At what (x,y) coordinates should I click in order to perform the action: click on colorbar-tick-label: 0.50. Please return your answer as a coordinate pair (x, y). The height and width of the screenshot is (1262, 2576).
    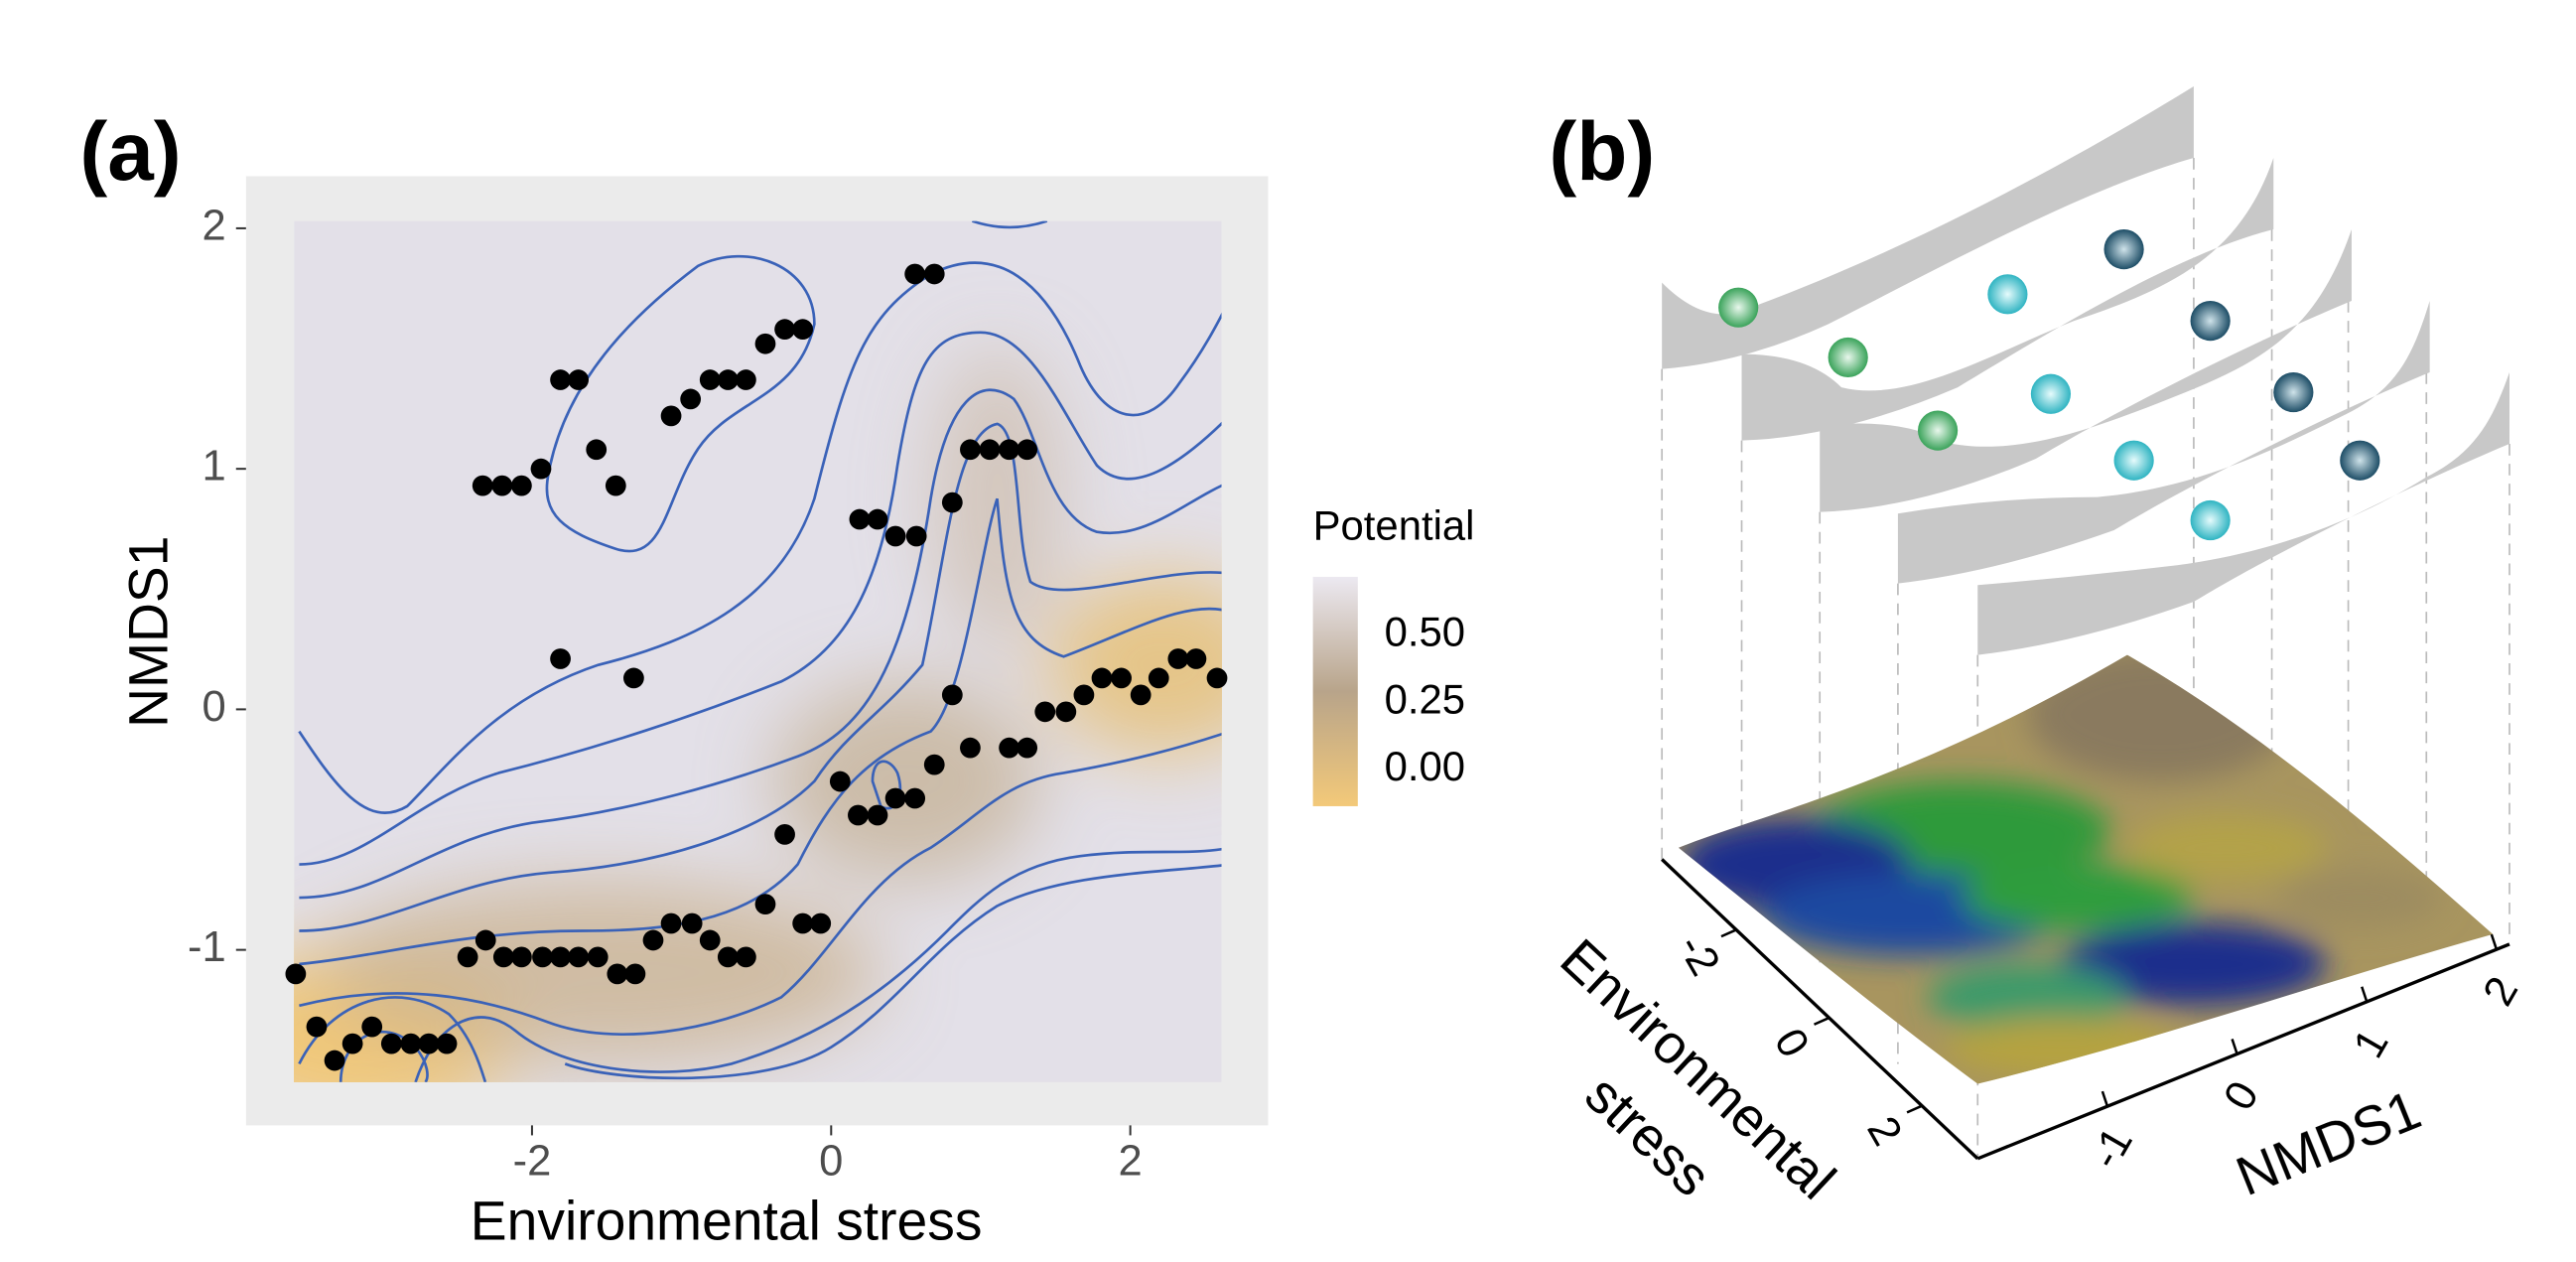
    Looking at the image, I should click on (1425, 632).